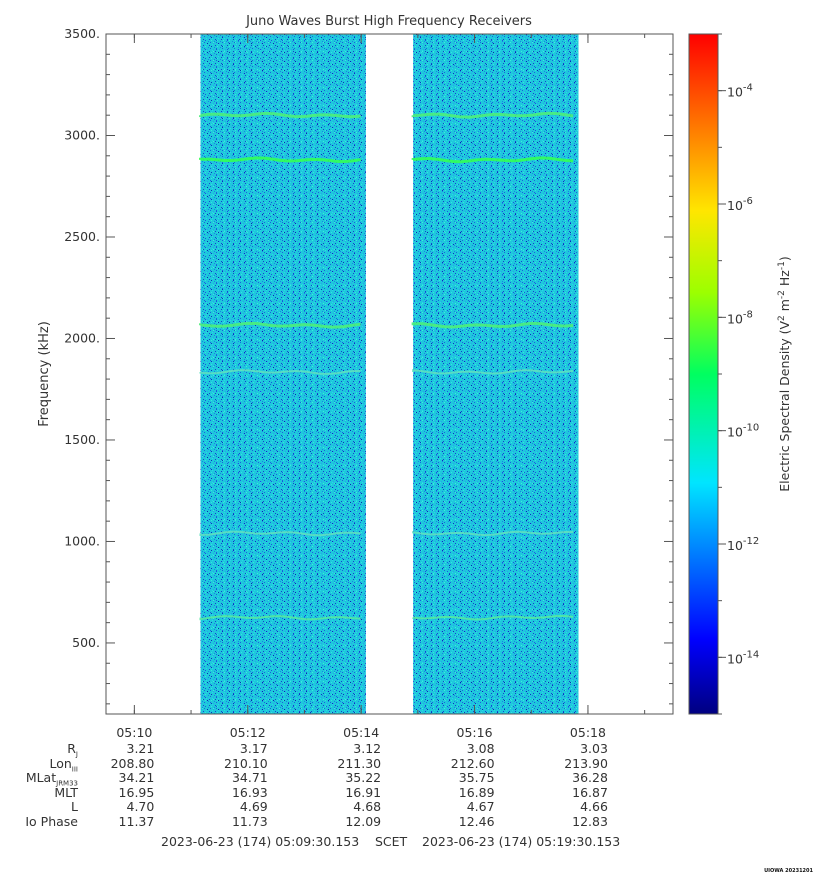 Image resolution: width=815 pixels, height=880 pixels. I want to click on ephemeris-value: 210.10, so click(246, 763).